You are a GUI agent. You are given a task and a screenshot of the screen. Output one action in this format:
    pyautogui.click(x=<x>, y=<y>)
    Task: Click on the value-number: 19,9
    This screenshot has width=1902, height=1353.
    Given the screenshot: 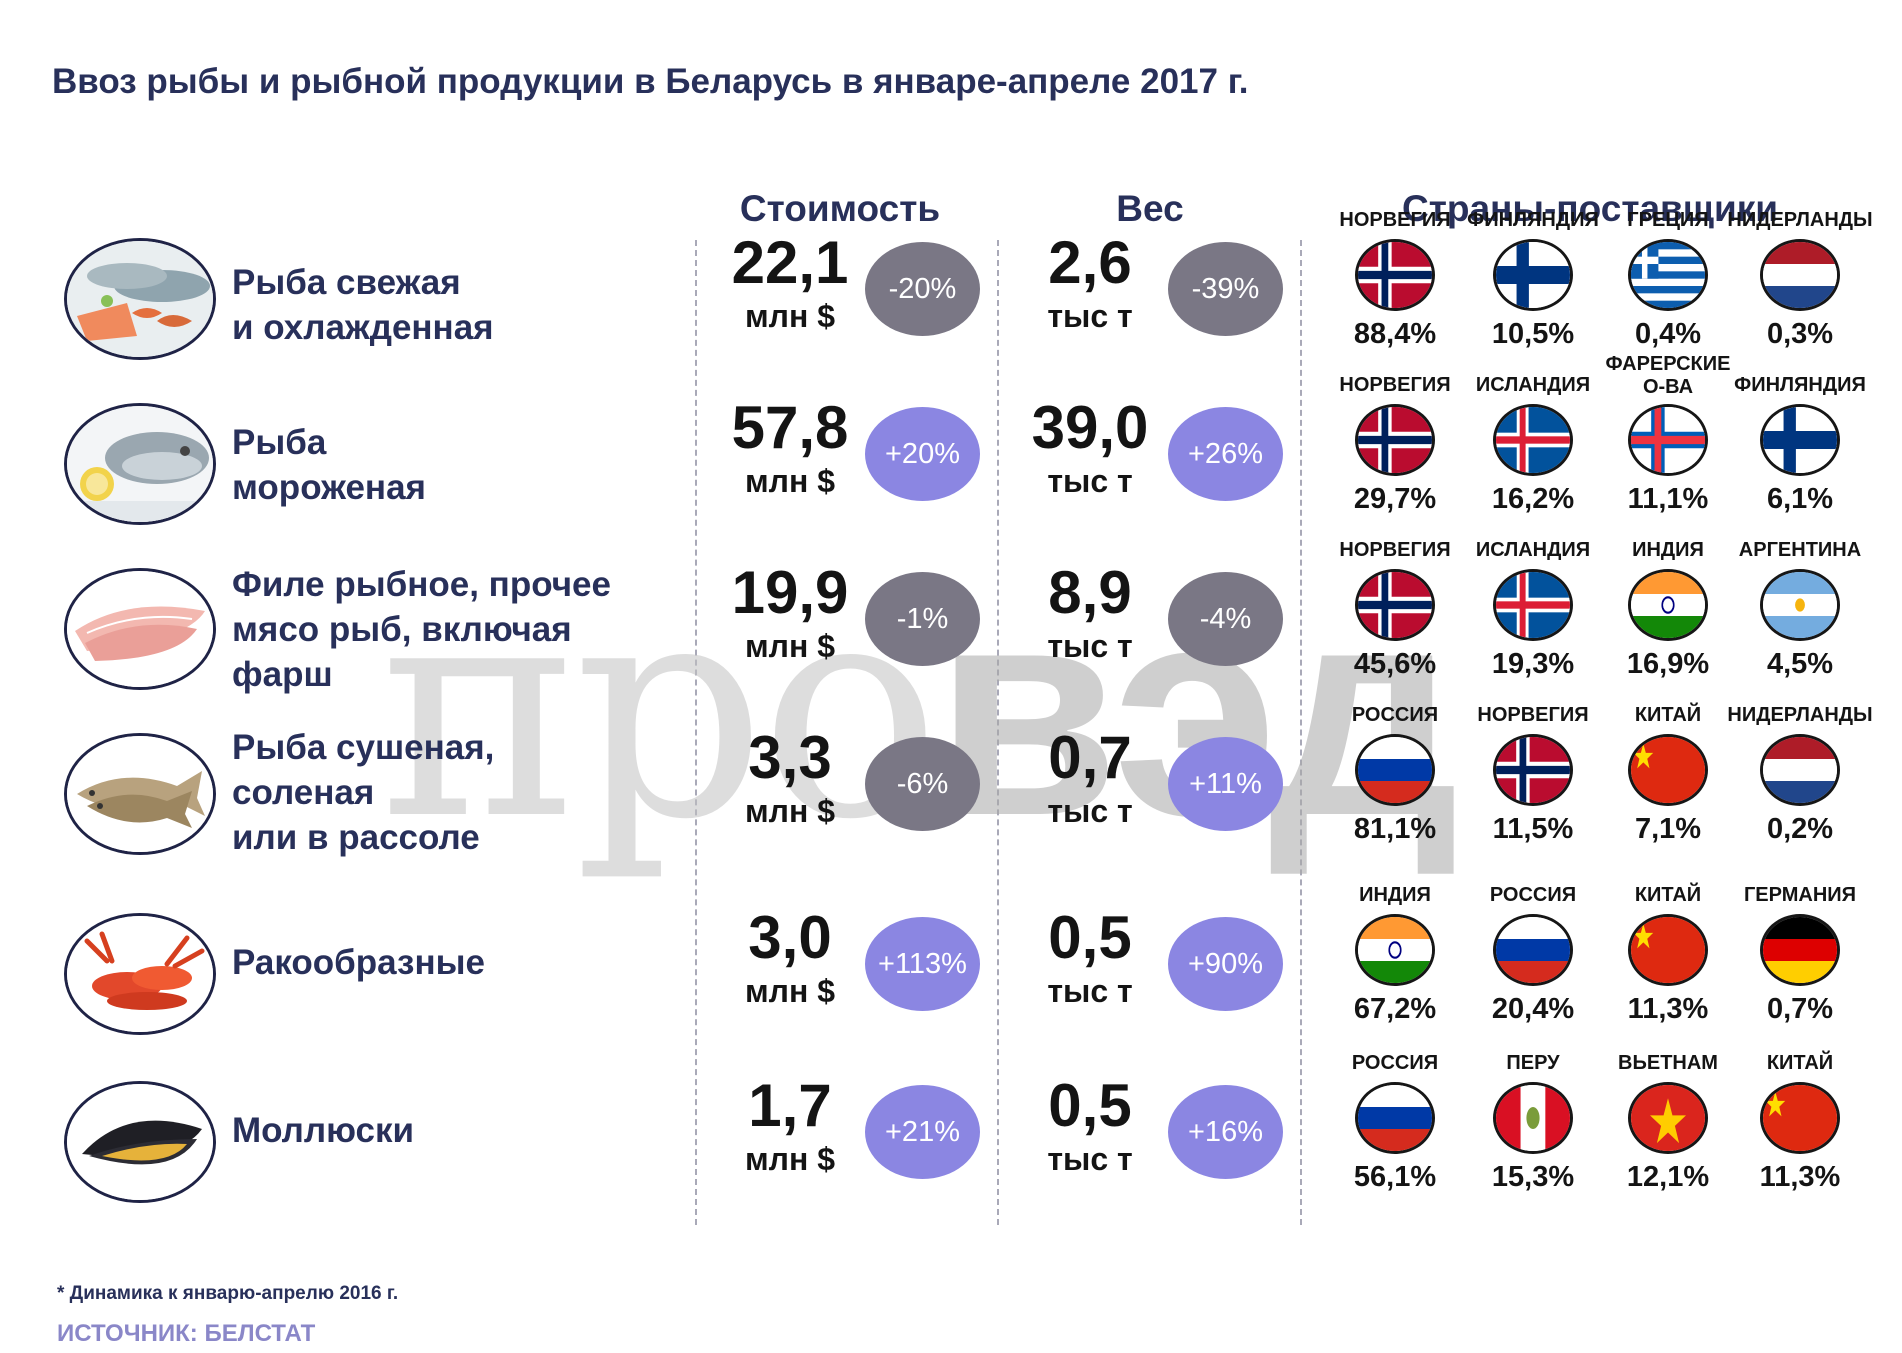 What is the action you would take?
    pyautogui.click(x=790, y=592)
    